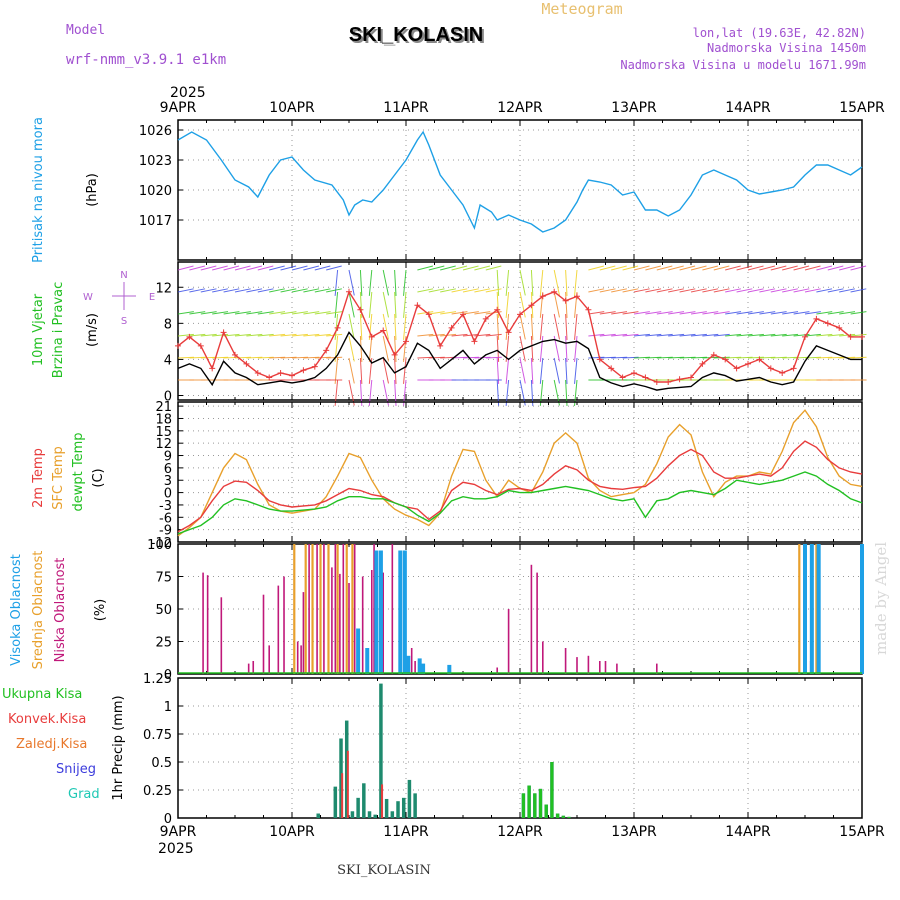  What do you see at coordinates (155, 131) in the screenshot?
I see `y-tick-label: 1026` at bounding box center [155, 131].